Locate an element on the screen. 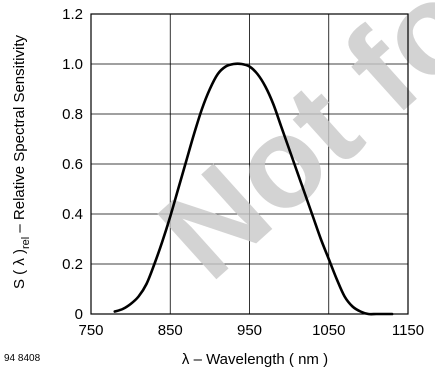 Image resolution: width=435 pixels, height=368 pixels. y-tick-label: 1.0 is located at coordinates (72, 64).